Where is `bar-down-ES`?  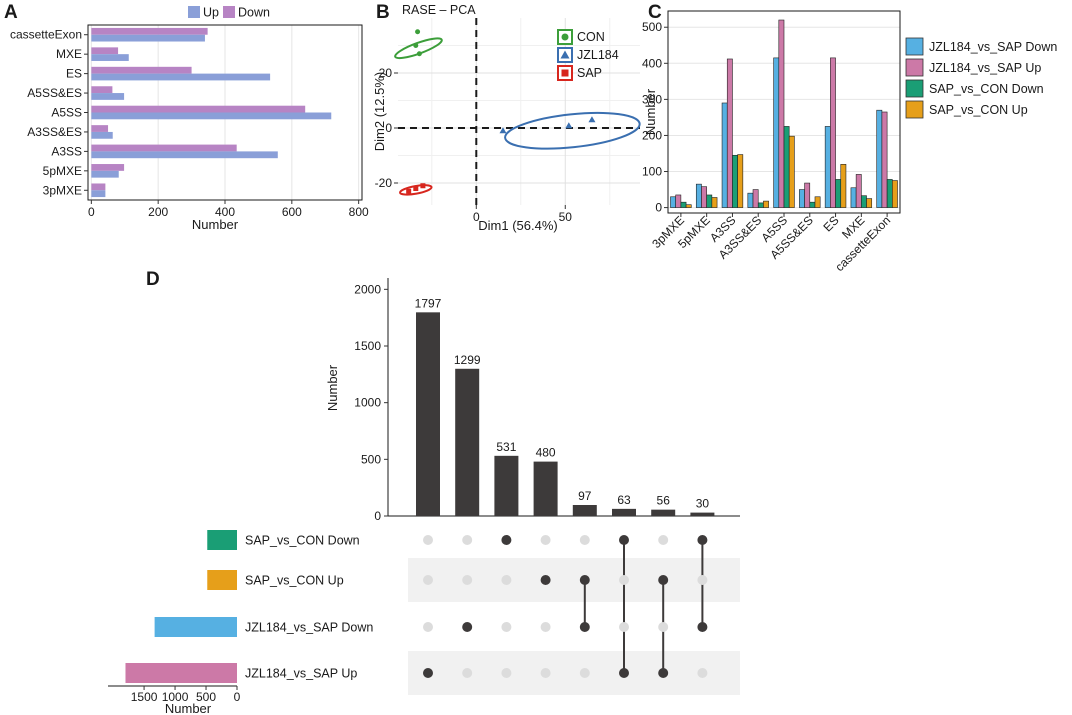 bar-down-ES is located at coordinates (141, 70).